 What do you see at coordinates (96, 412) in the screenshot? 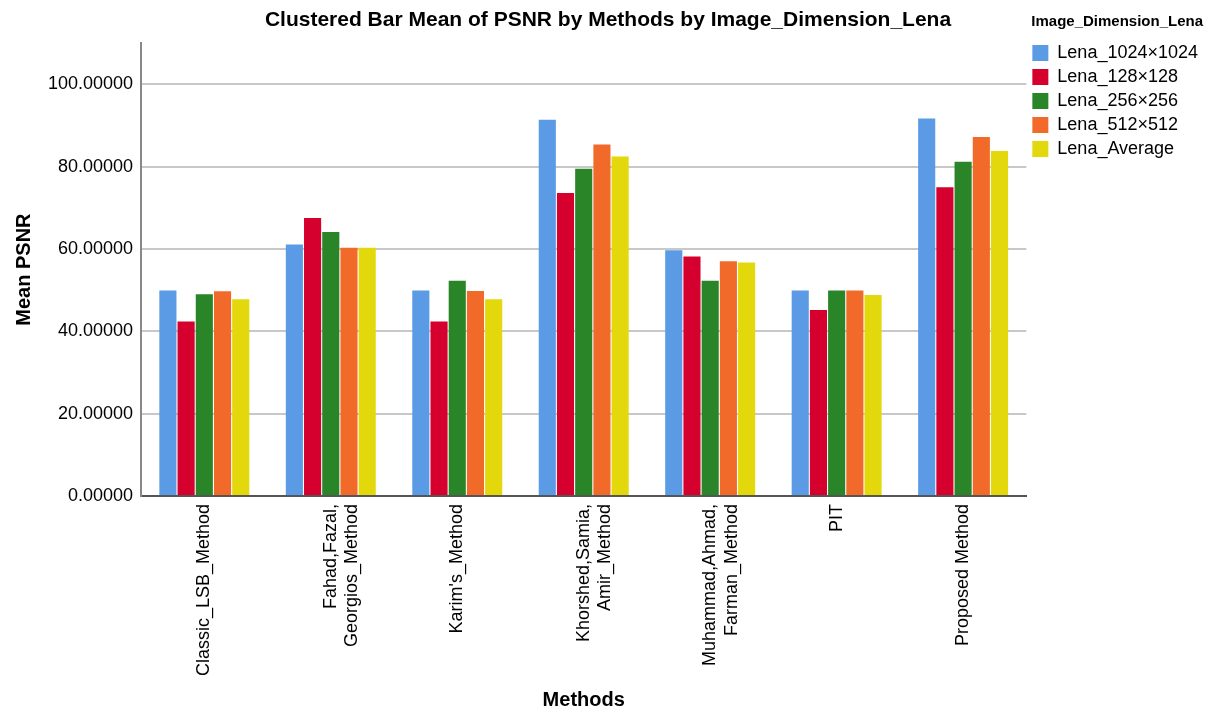
I see `y-tick-label: 20.00000` at bounding box center [96, 412].